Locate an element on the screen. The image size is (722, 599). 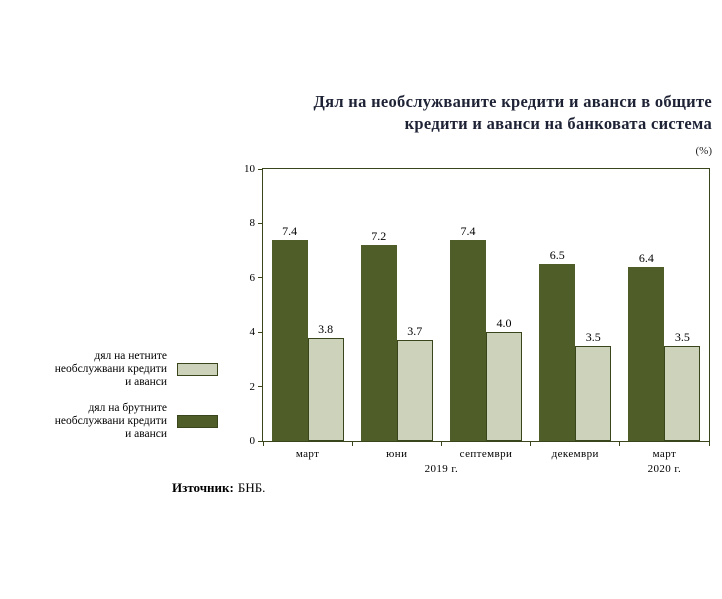
unit-label: (%) is located at coordinates (704, 151).